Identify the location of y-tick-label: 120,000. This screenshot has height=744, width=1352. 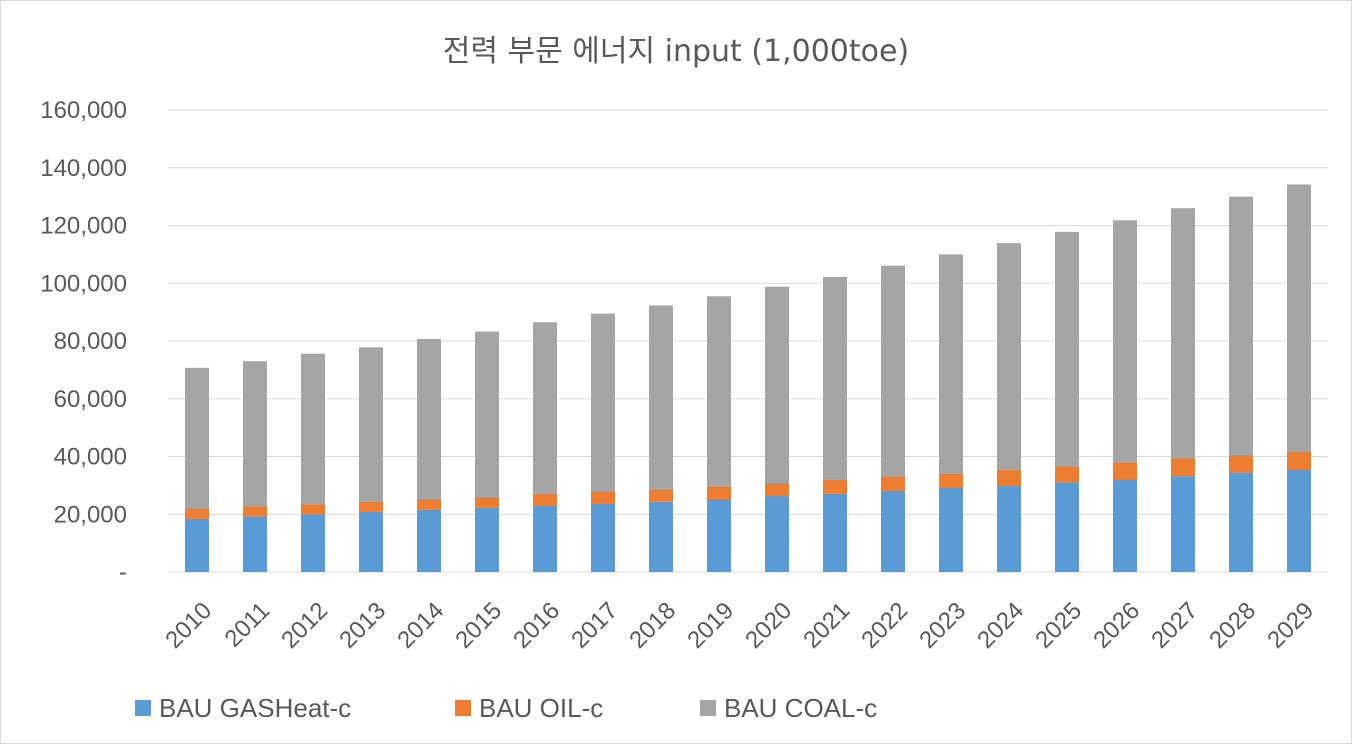
(83, 226).